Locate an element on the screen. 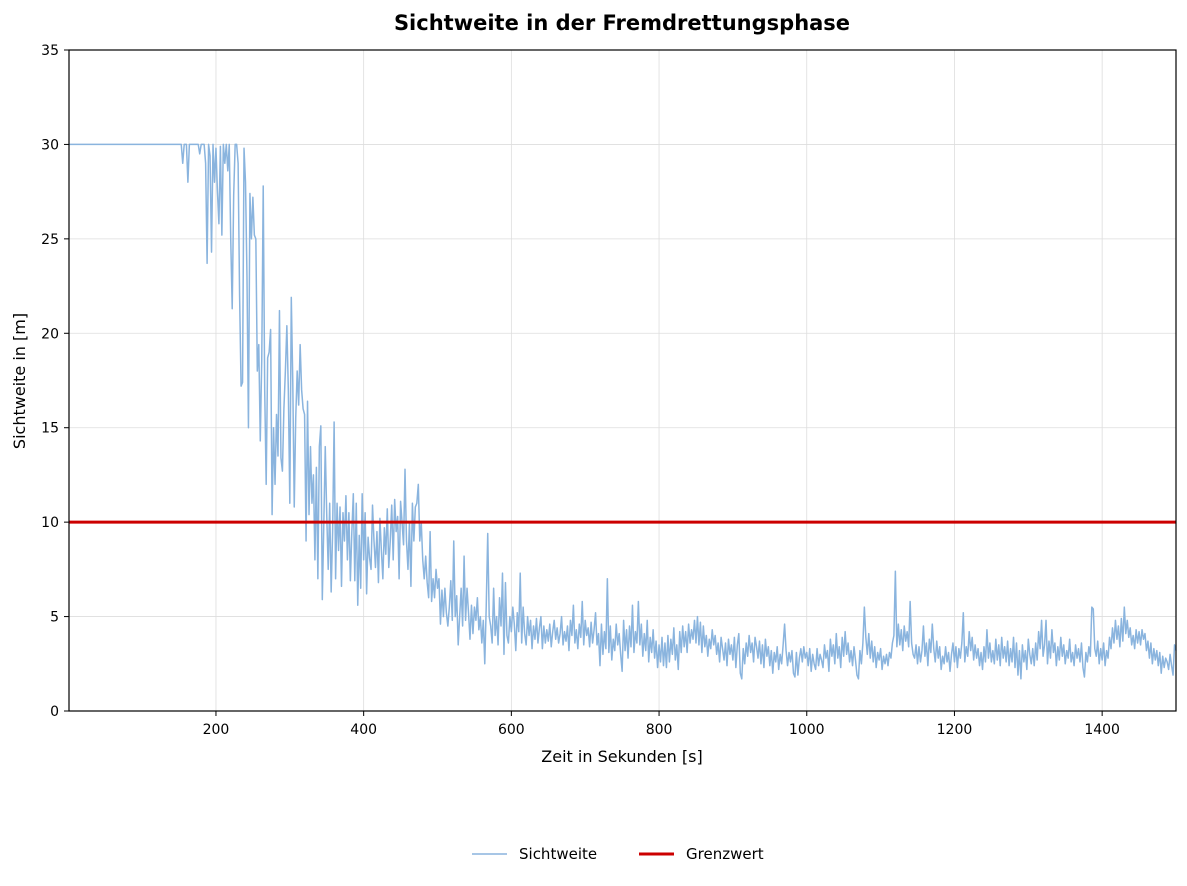 The width and height of the screenshot is (1187, 886). x-tick-label: 400 is located at coordinates (363, 730).